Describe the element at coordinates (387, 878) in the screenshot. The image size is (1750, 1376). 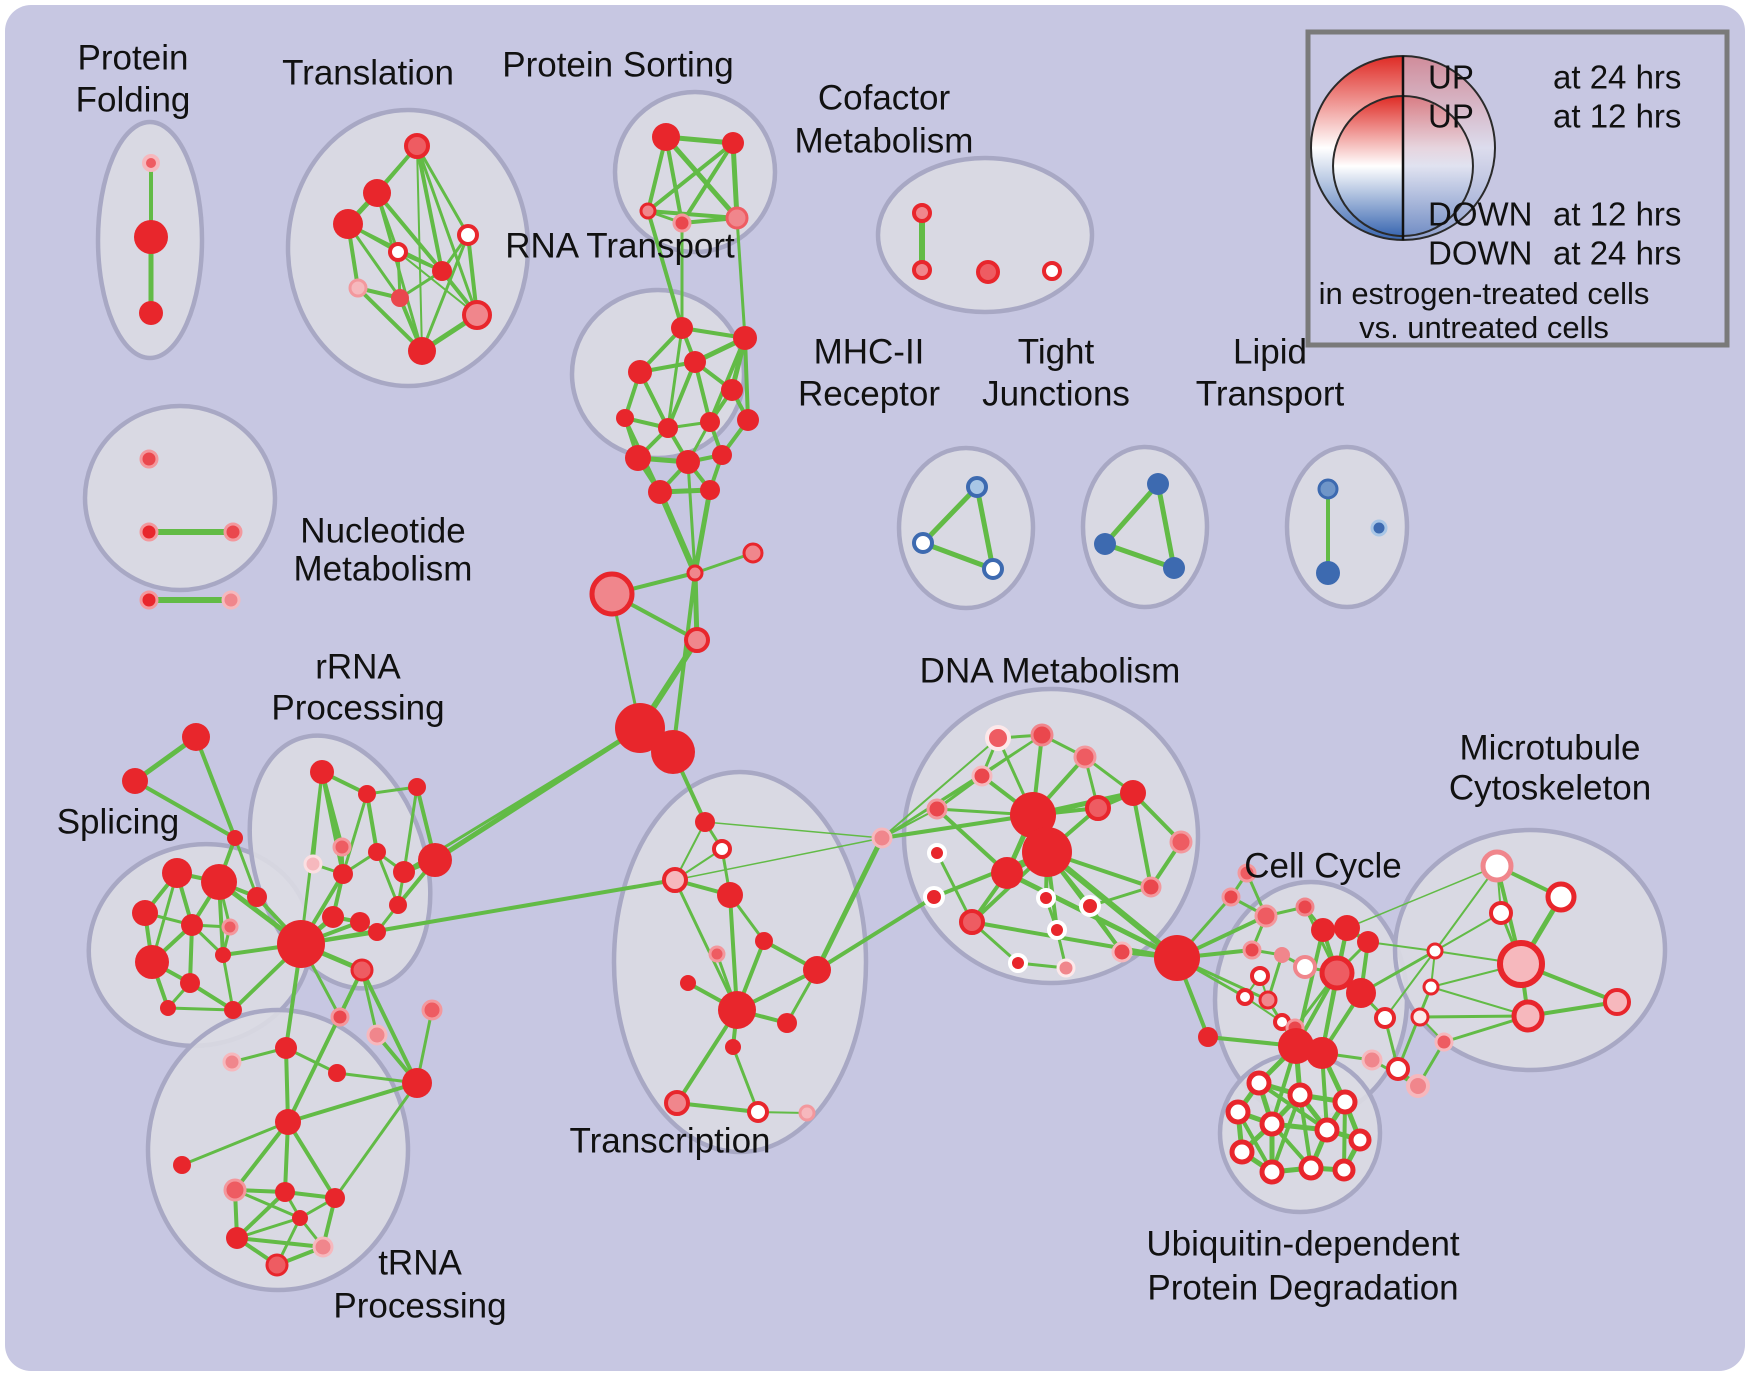
I see `edge-q7-q17` at that location.